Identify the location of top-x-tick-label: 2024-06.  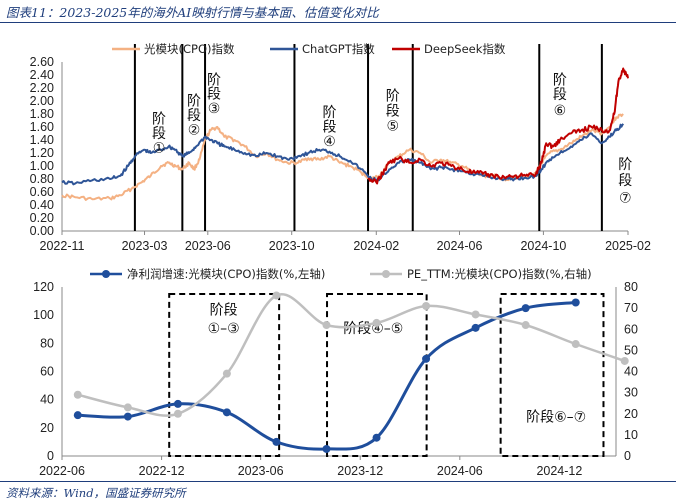
(460, 246).